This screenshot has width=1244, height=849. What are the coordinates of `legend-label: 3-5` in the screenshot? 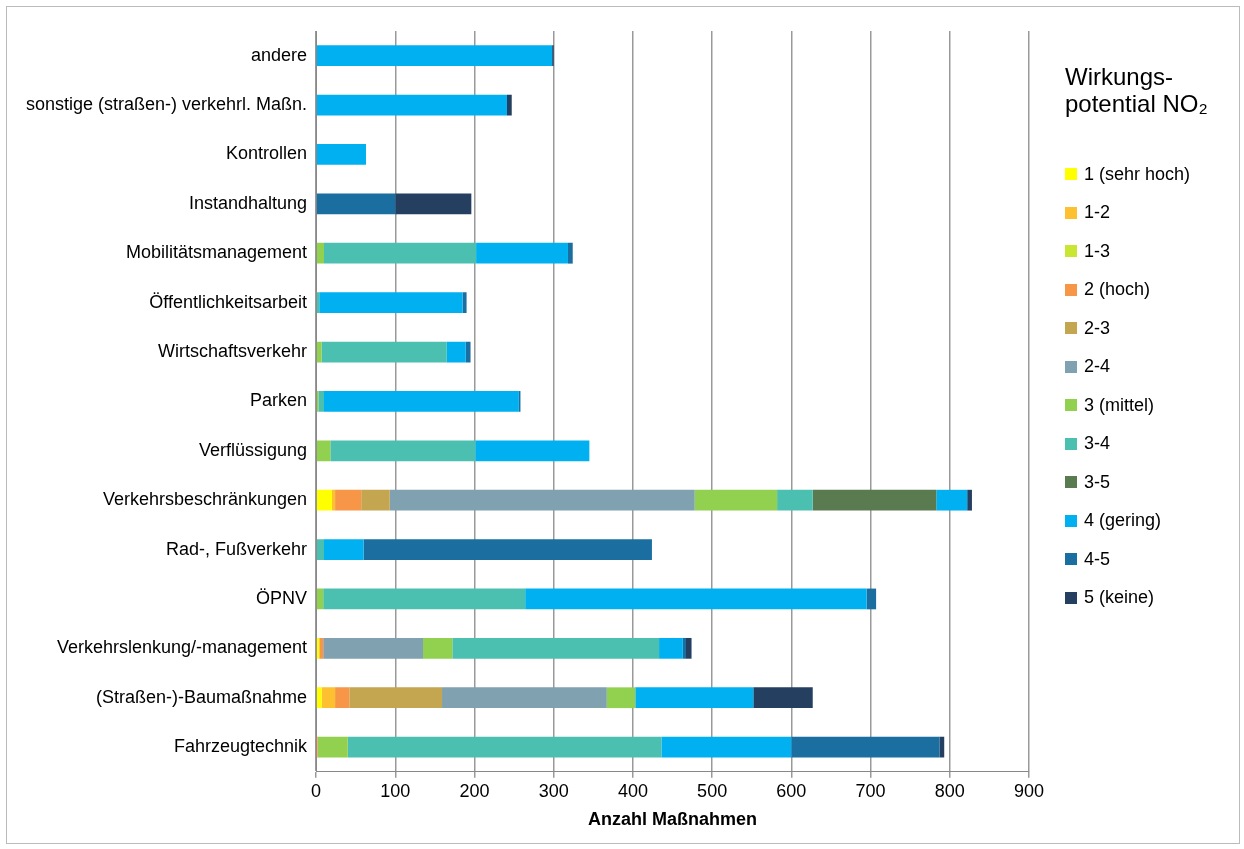 It's located at (1097, 482).